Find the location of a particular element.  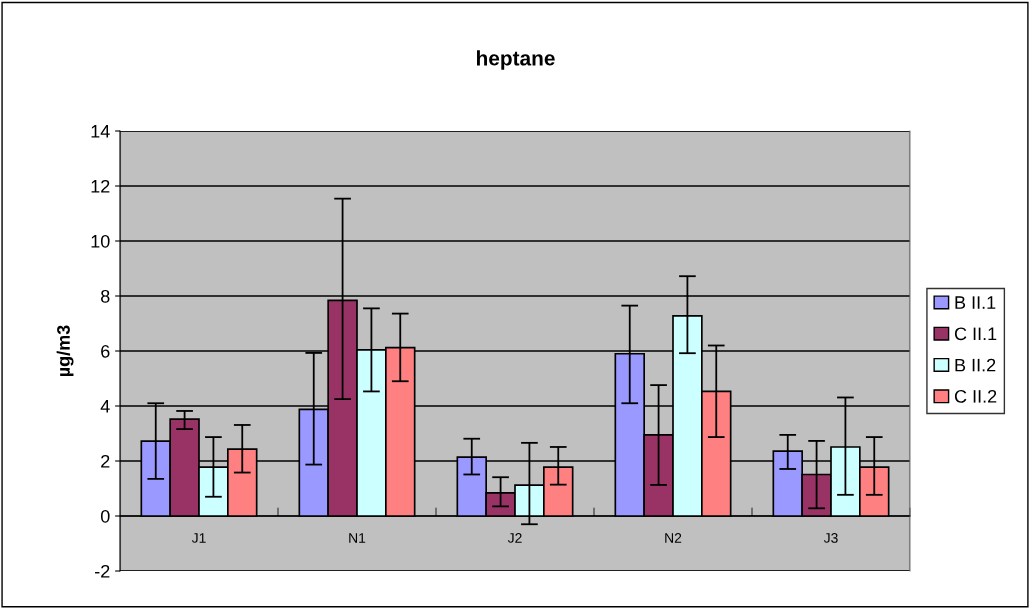

y-tick-label: -2 is located at coordinates (102, 571).